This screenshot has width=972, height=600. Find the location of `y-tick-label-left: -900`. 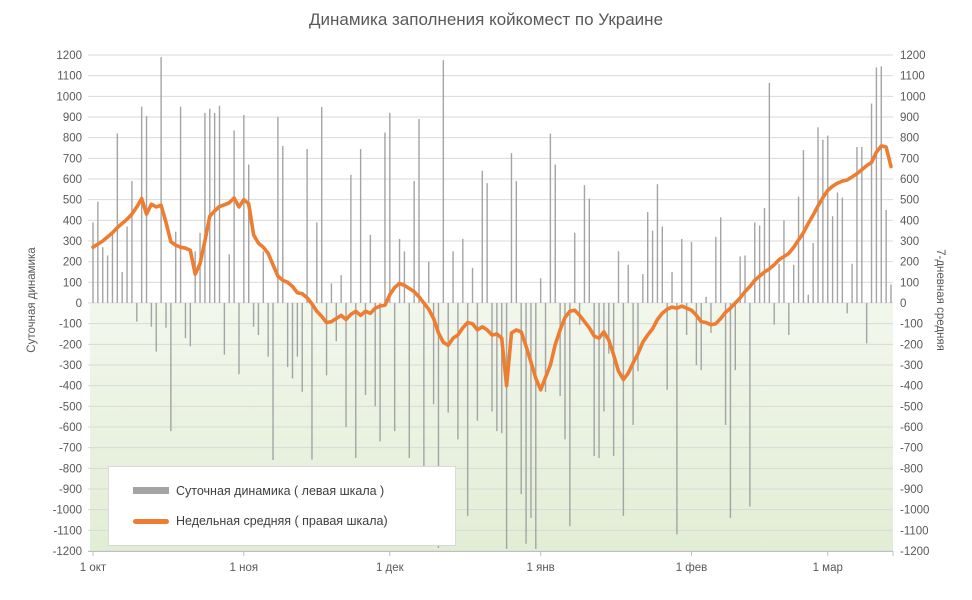

y-tick-label-left: -900 is located at coordinates (70, 490).